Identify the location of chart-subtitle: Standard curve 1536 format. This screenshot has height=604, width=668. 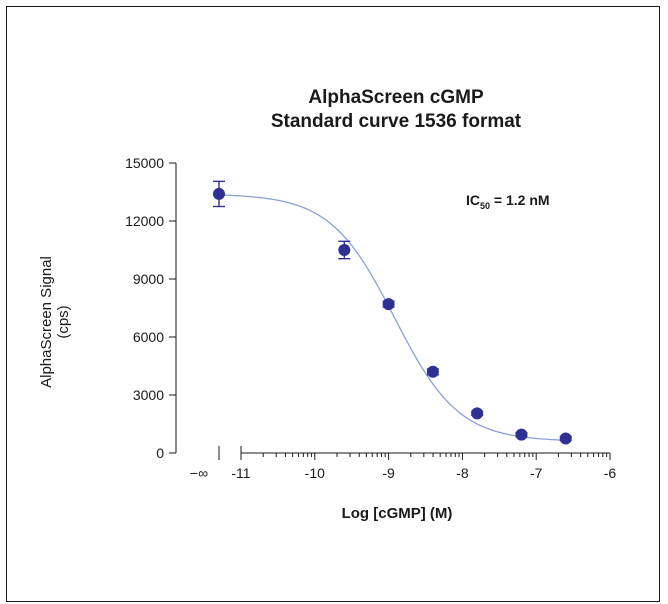
(396, 121).